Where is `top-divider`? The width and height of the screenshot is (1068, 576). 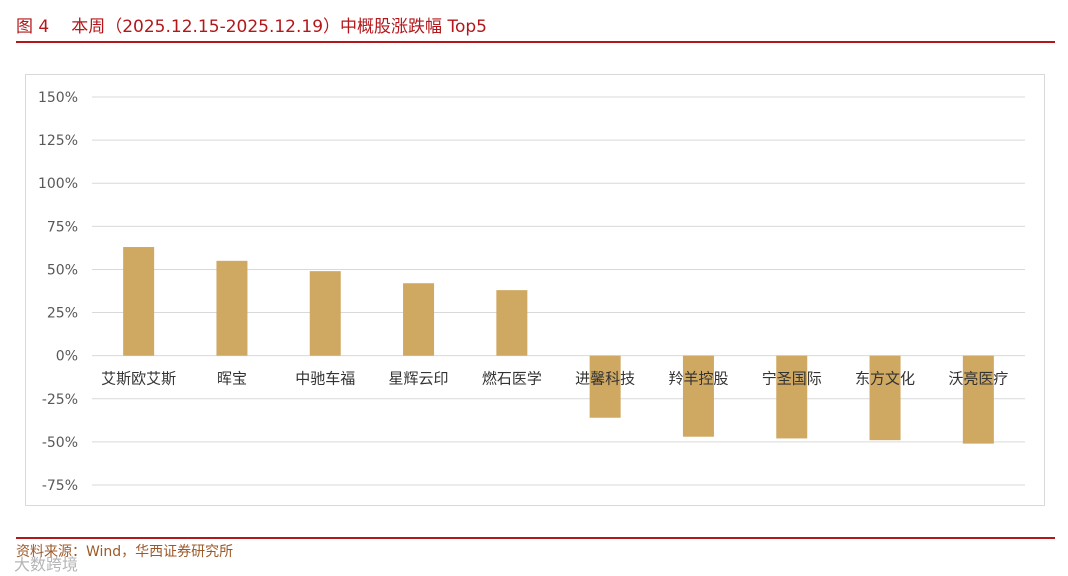 top-divider is located at coordinates (535, 42).